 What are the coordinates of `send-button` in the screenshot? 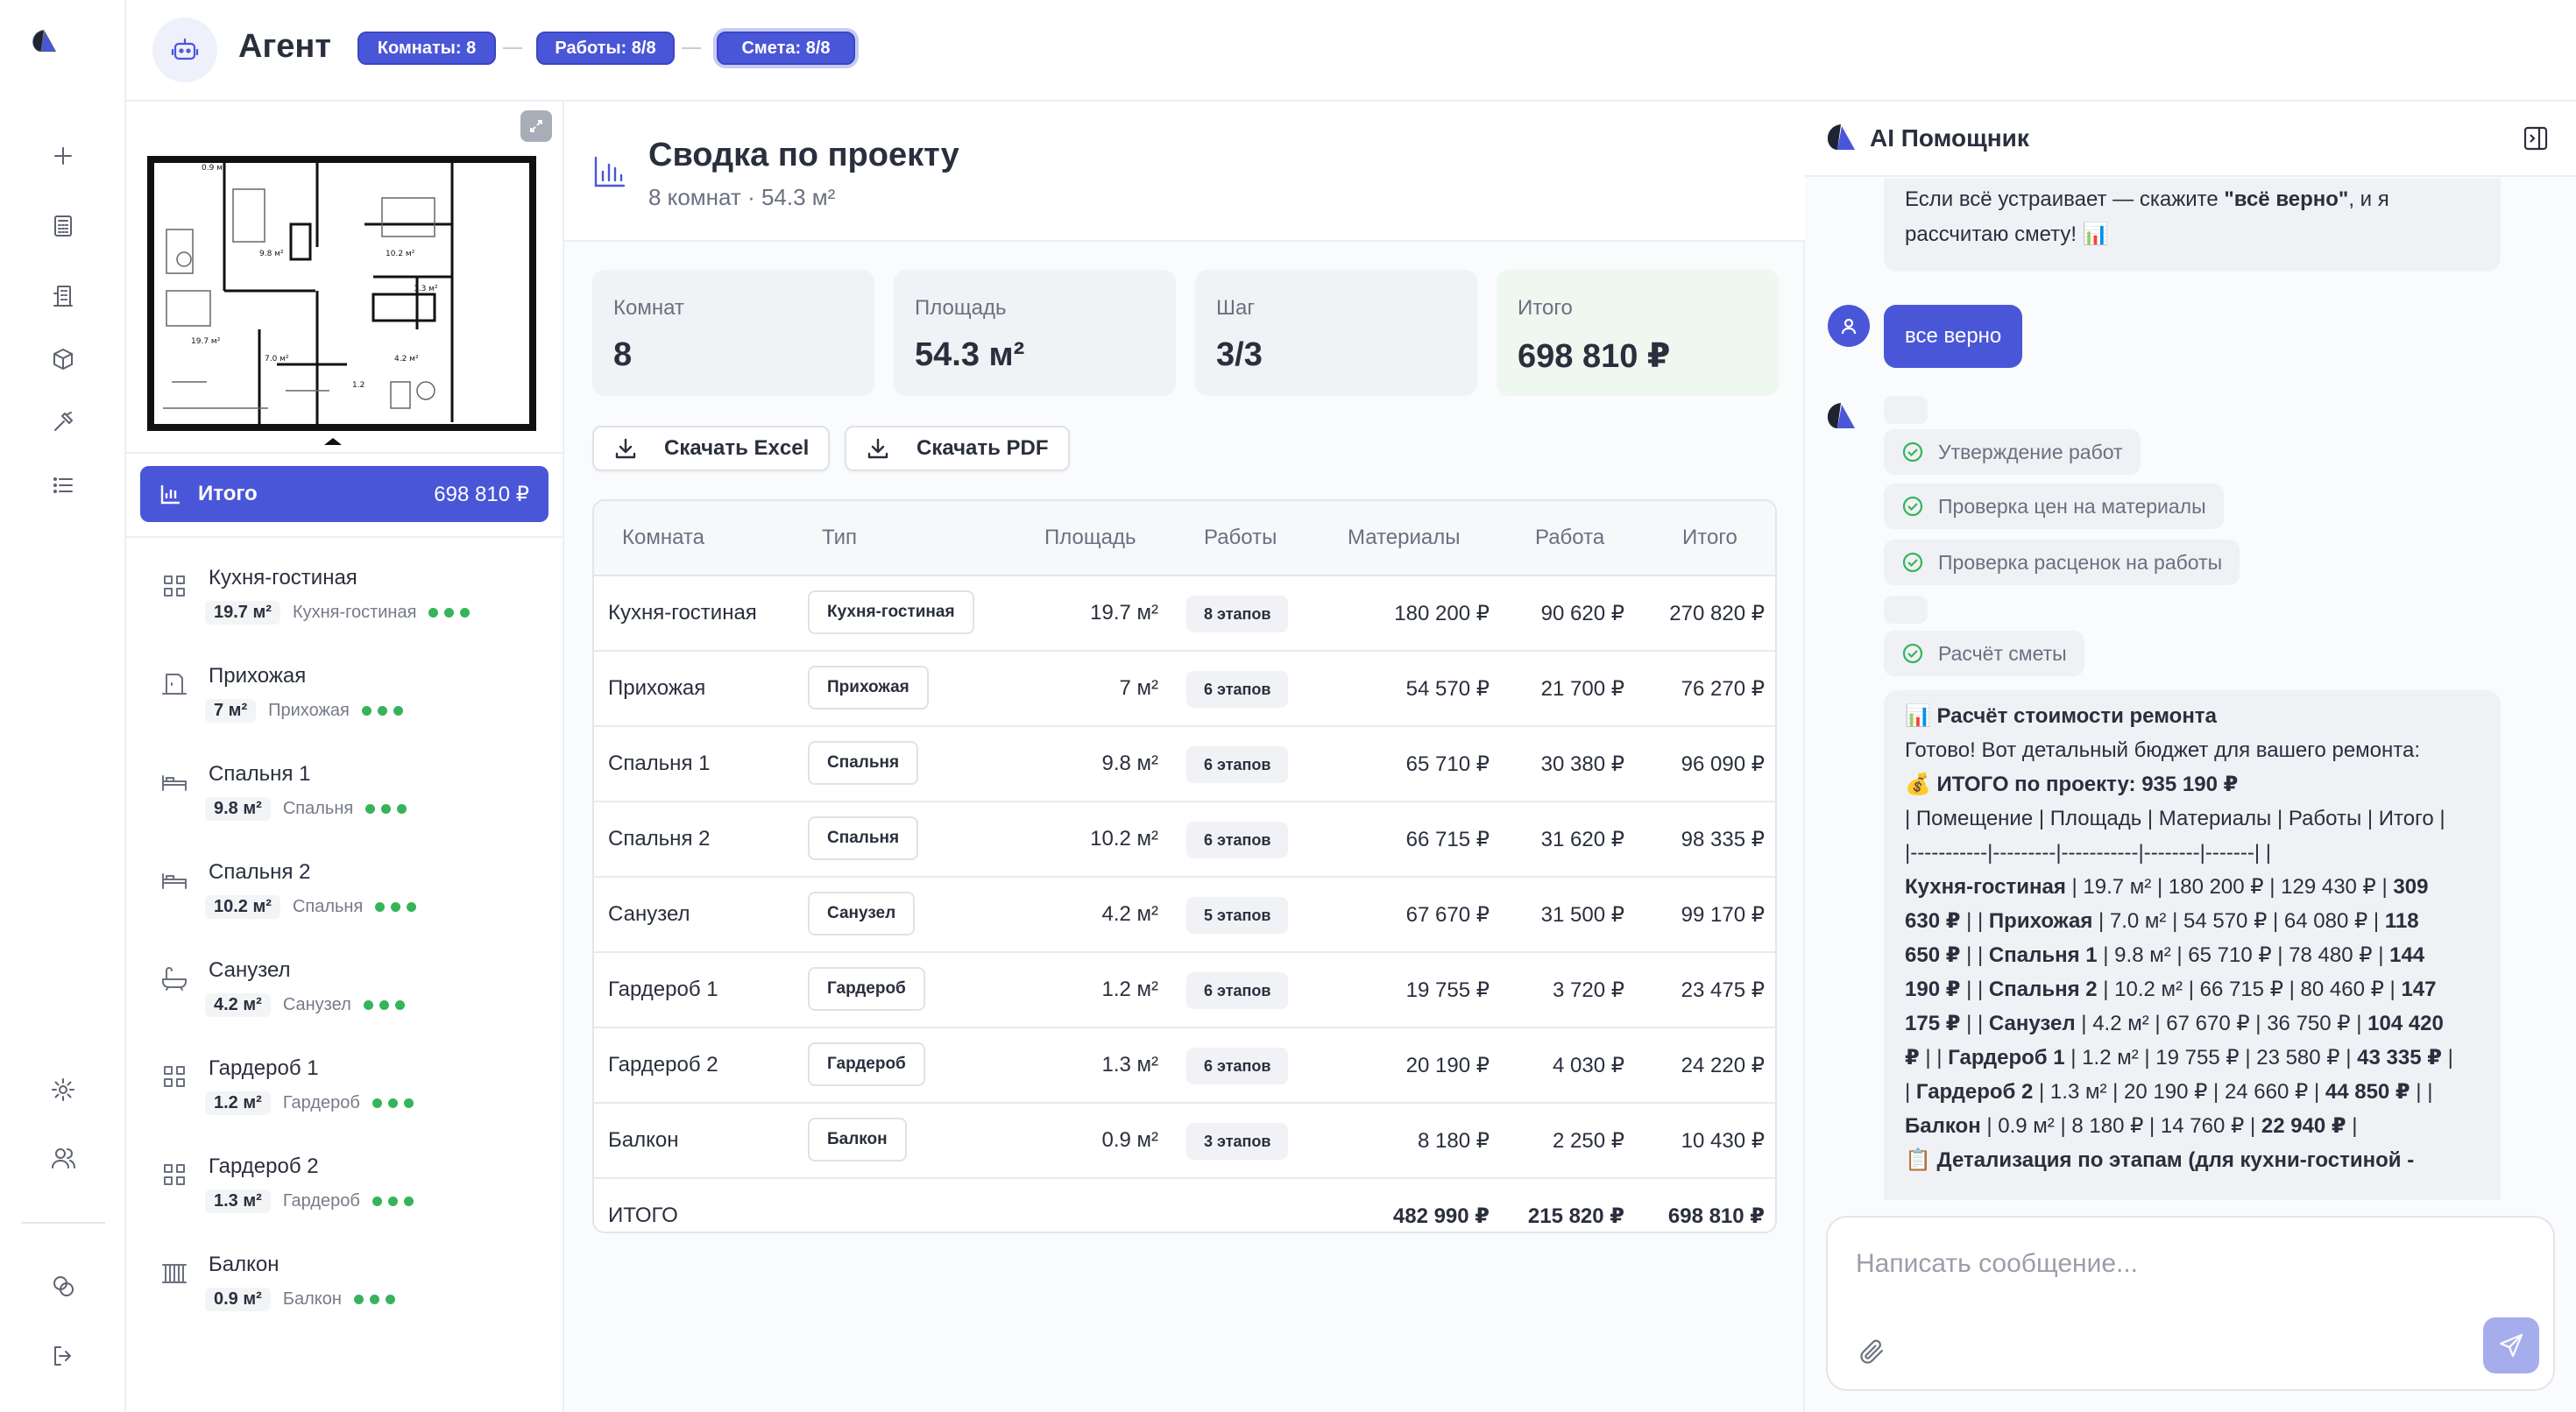 It's located at (2511, 1345).